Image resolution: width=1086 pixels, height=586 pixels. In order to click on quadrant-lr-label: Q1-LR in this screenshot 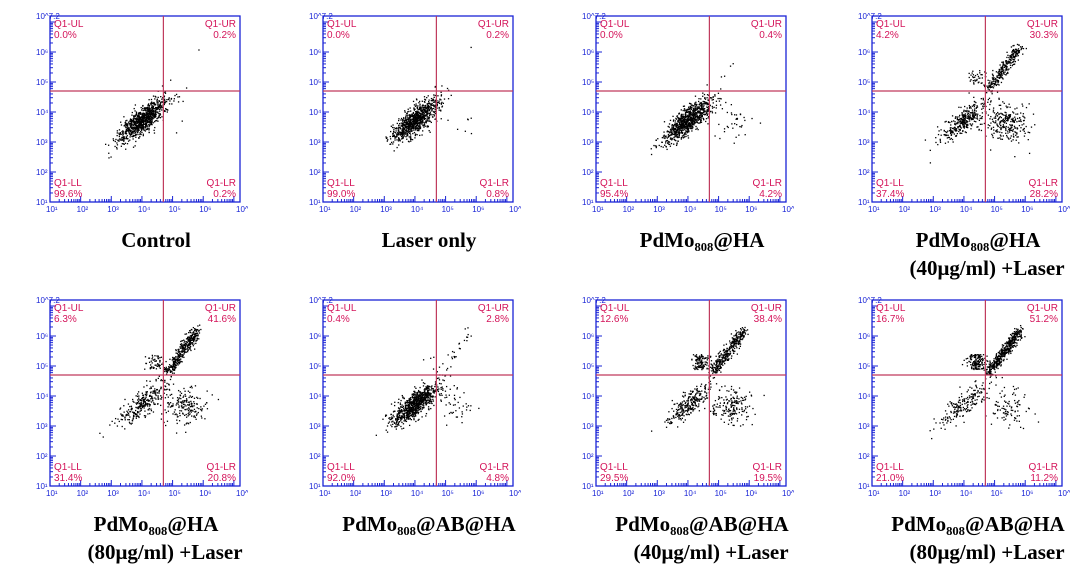, I will do `click(1043, 183)`.